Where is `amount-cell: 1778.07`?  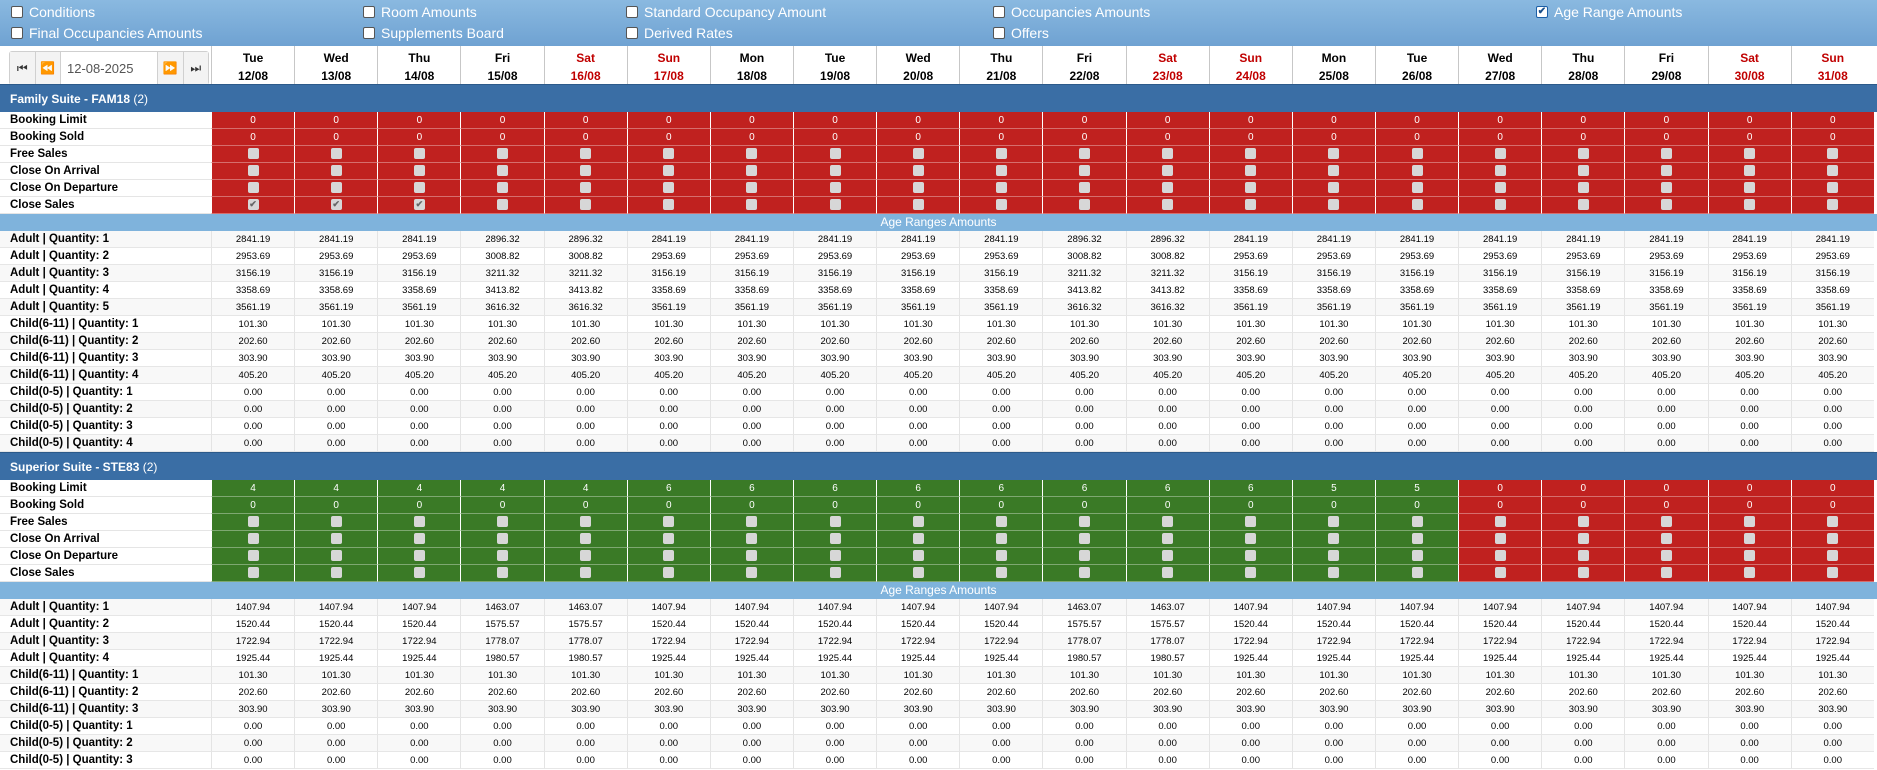 amount-cell: 1778.07 is located at coordinates (1167, 641).